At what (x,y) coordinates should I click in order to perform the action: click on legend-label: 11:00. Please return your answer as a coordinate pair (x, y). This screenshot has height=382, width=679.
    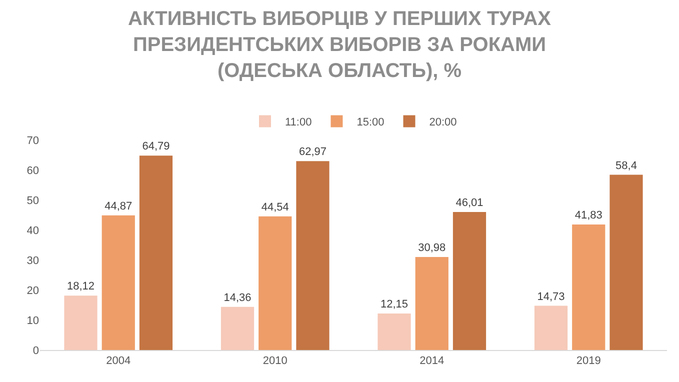
    Looking at the image, I should click on (298, 122).